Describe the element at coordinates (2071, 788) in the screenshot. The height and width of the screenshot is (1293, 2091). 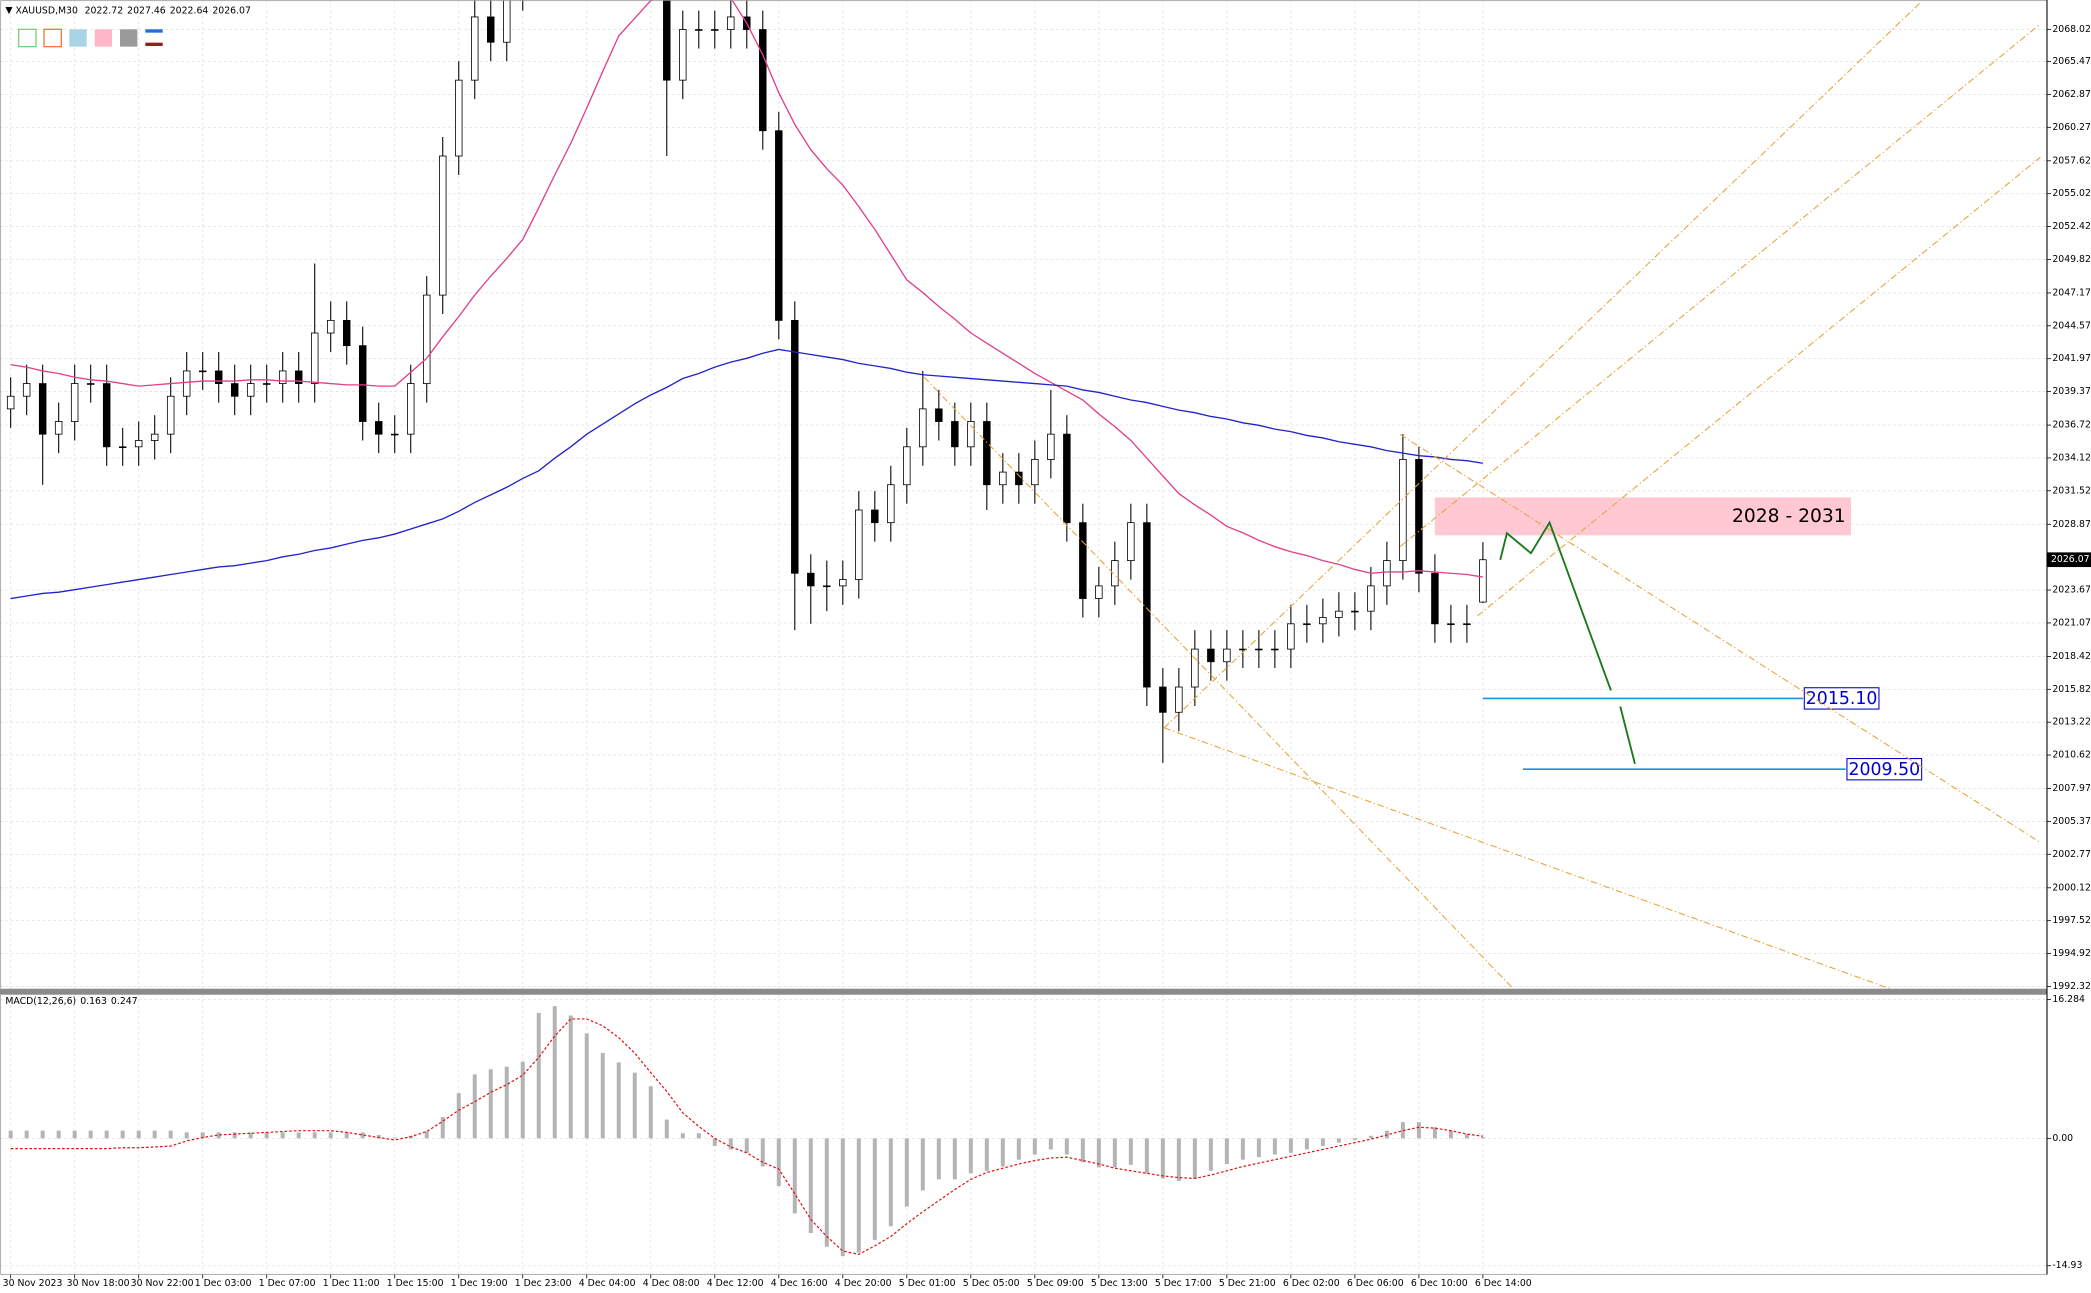
I see `y-tick-label: 2007.97` at that location.